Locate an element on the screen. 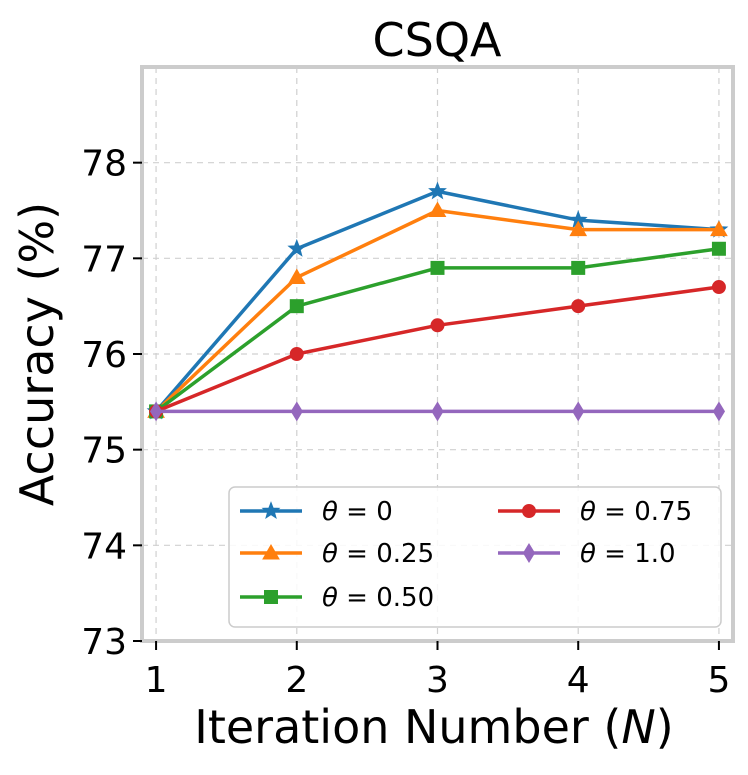 This screenshot has height=775, width=748. legend-label-value: = 0.25 is located at coordinates (386, 554).